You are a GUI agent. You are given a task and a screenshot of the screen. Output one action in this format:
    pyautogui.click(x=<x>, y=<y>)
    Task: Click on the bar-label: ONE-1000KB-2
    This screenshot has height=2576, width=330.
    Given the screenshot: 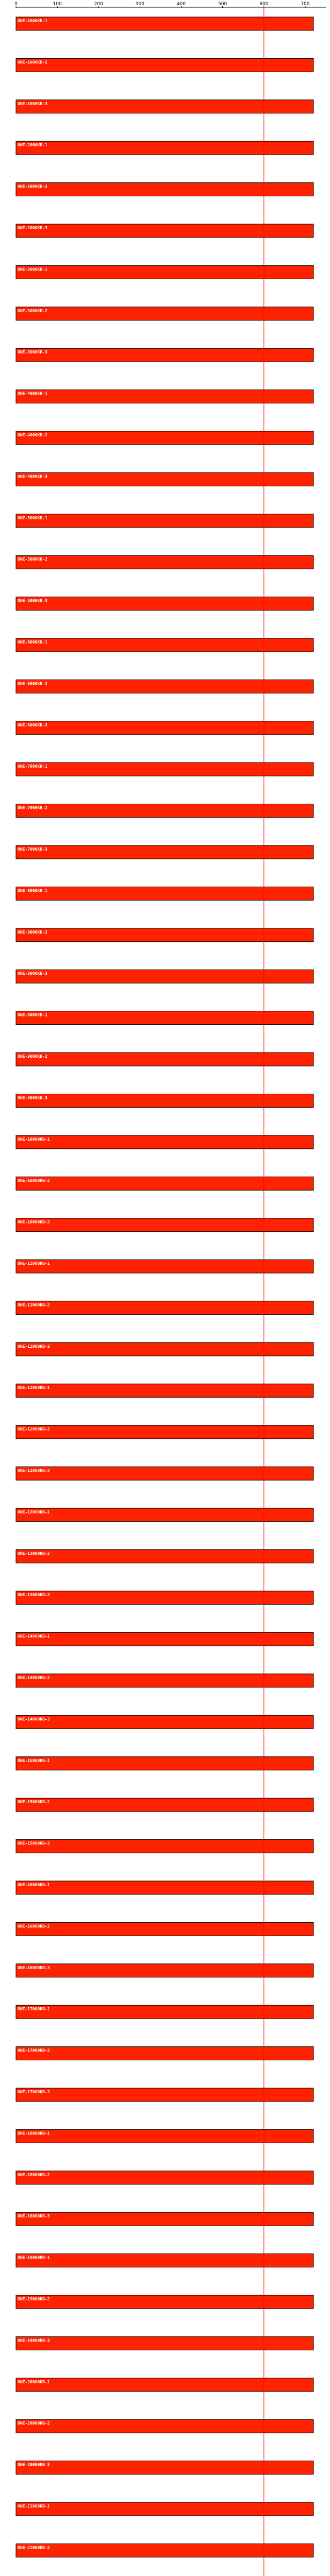 What is the action you would take?
    pyautogui.click(x=32, y=62)
    